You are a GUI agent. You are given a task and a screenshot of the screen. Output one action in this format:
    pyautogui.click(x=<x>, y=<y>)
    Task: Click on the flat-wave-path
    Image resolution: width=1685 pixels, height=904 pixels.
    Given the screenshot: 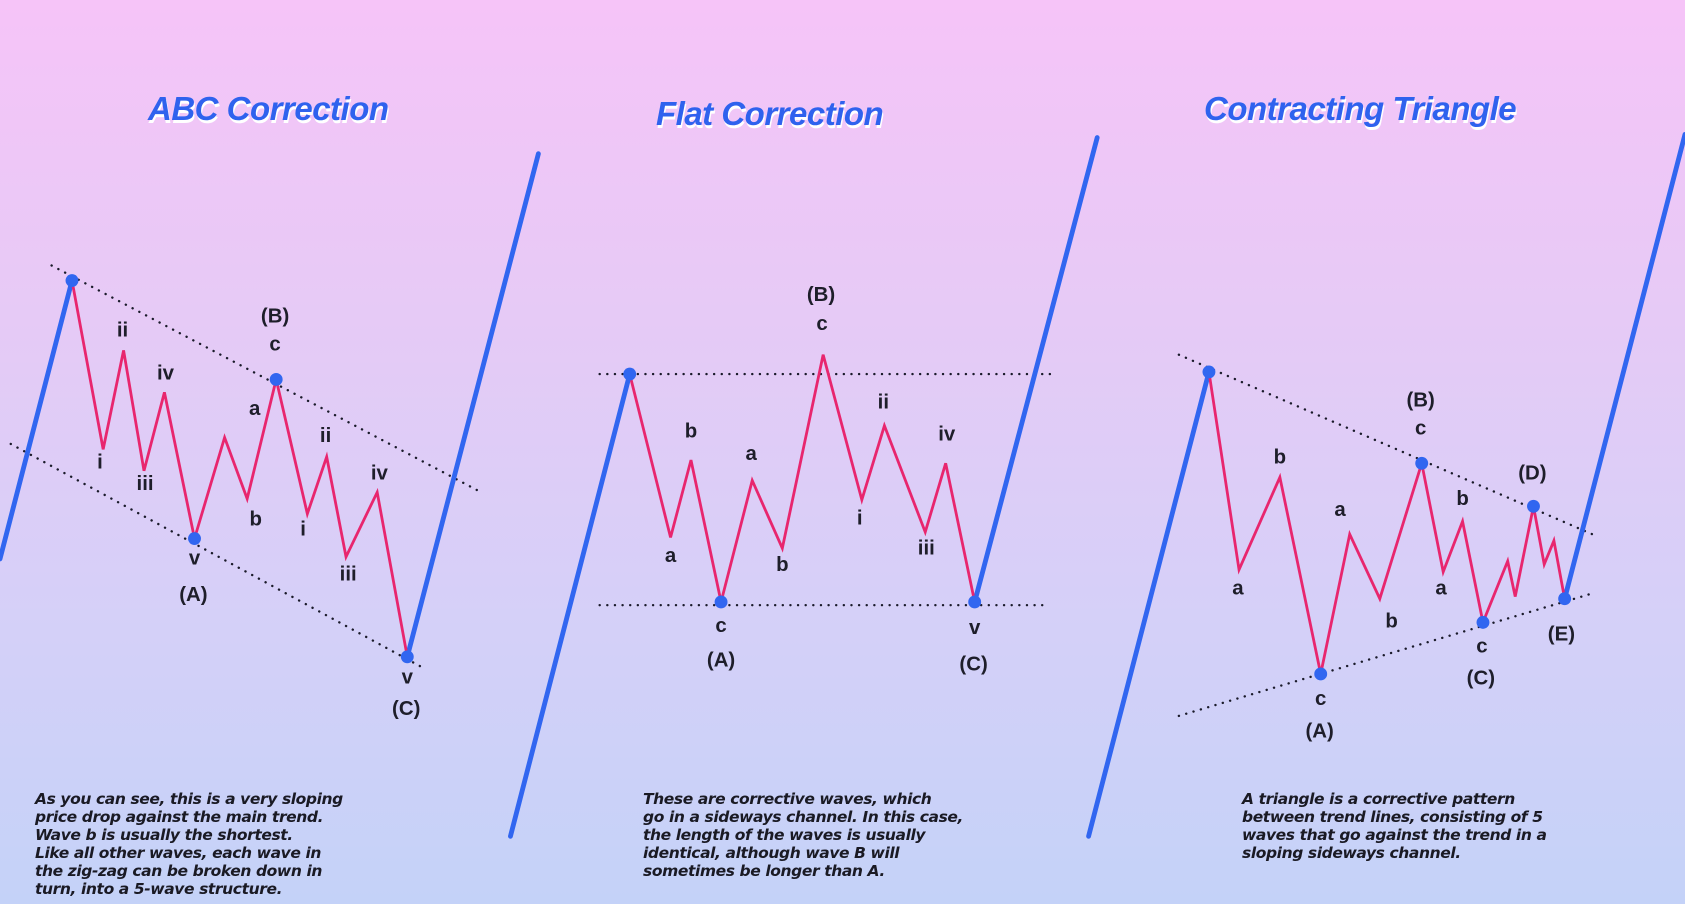 What is the action you would take?
    pyautogui.click(x=802, y=478)
    